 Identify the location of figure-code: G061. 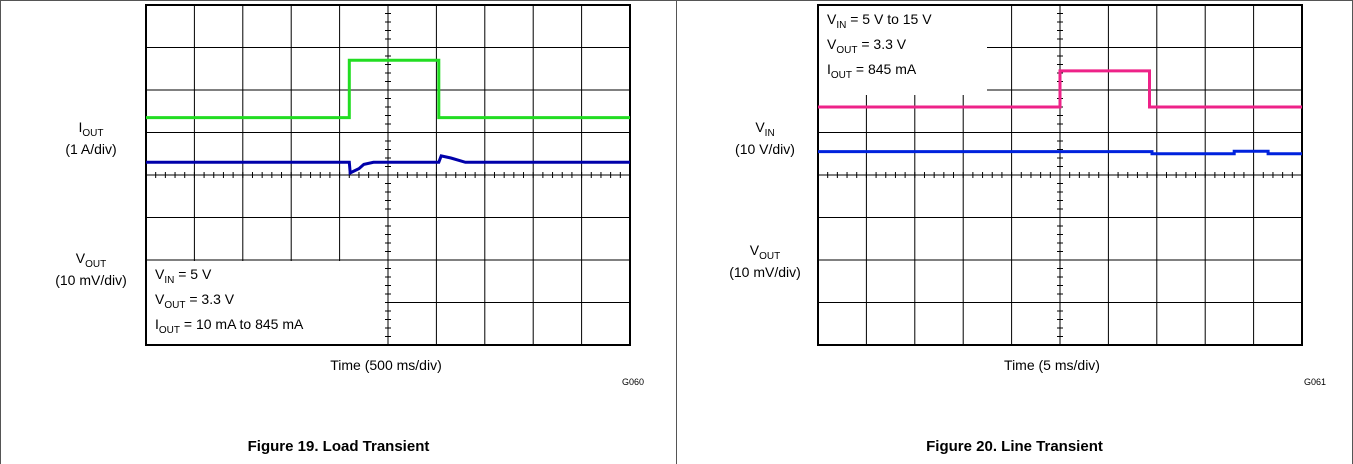
(1315, 382).